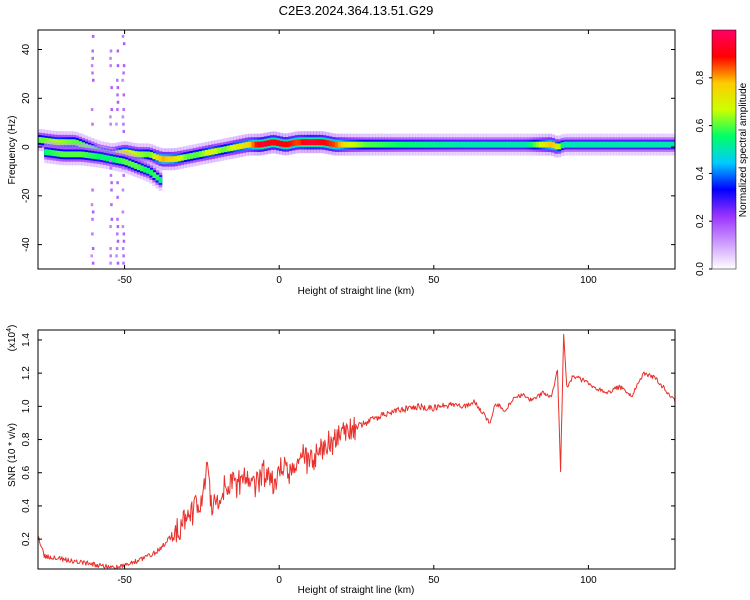 This screenshot has height=600, width=750. Describe the element at coordinates (26, 98) in the screenshot. I see `y-tick-label: 20` at that location.